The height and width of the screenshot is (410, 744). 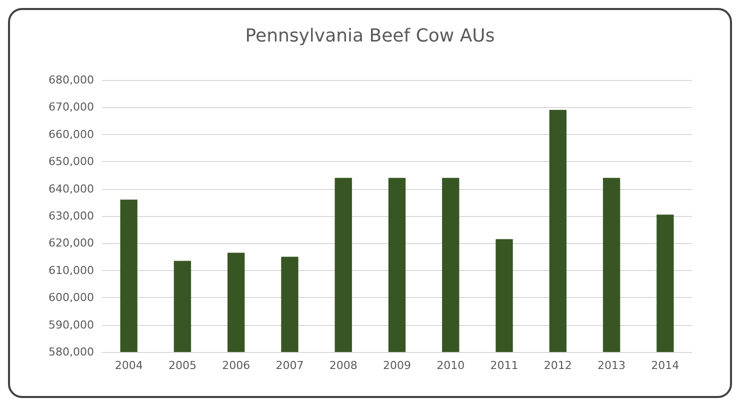 What do you see at coordinates (558, 365) in the screenshot?
I see `x-tick-label: 2012` at bounding box center [558, 365].